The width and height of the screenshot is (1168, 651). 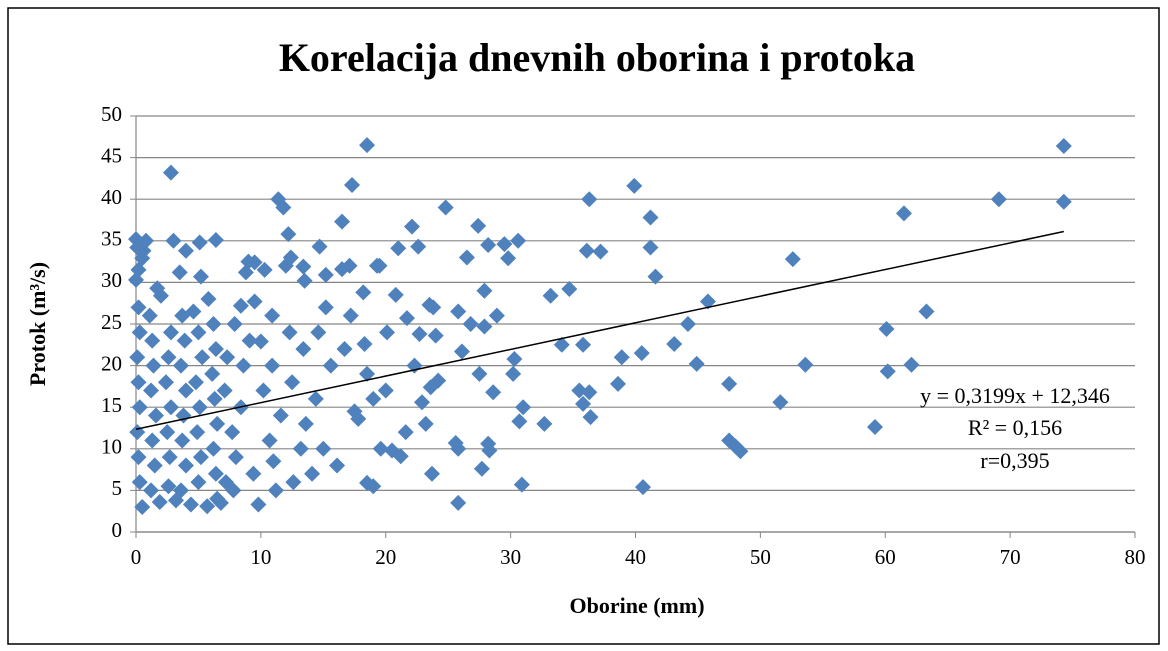 I want to click on x-tick-label: 20, so click(x=385, y=557).